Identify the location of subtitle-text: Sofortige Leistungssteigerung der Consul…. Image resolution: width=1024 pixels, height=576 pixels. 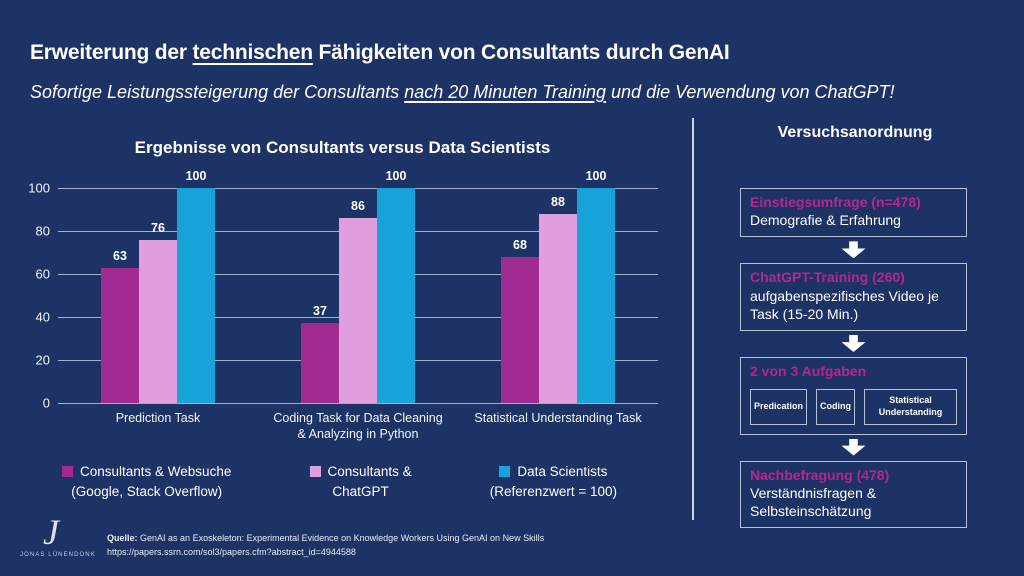
(217, 92).